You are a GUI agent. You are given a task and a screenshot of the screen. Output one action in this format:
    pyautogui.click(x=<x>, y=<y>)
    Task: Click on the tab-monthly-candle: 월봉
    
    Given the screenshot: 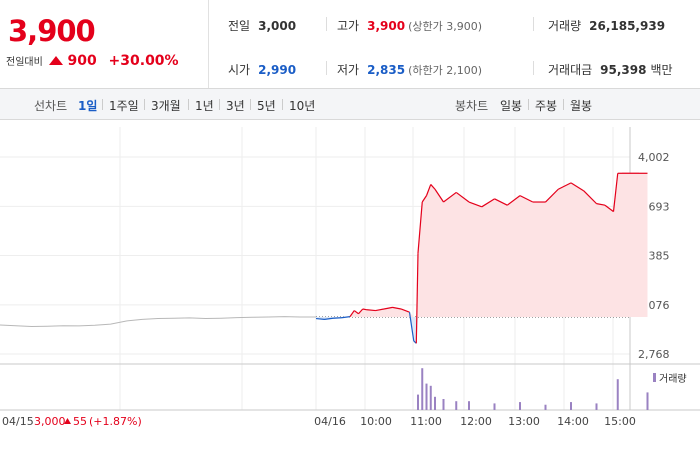 What is the action you would take?
    pyautogui.click(x=581, y=106)
    